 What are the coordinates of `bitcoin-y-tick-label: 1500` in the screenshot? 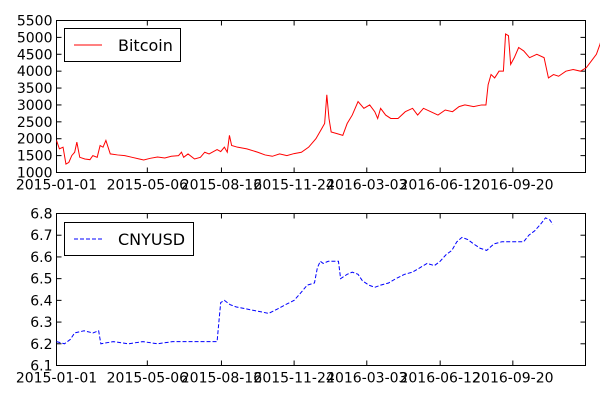 It's located at (35, 157).